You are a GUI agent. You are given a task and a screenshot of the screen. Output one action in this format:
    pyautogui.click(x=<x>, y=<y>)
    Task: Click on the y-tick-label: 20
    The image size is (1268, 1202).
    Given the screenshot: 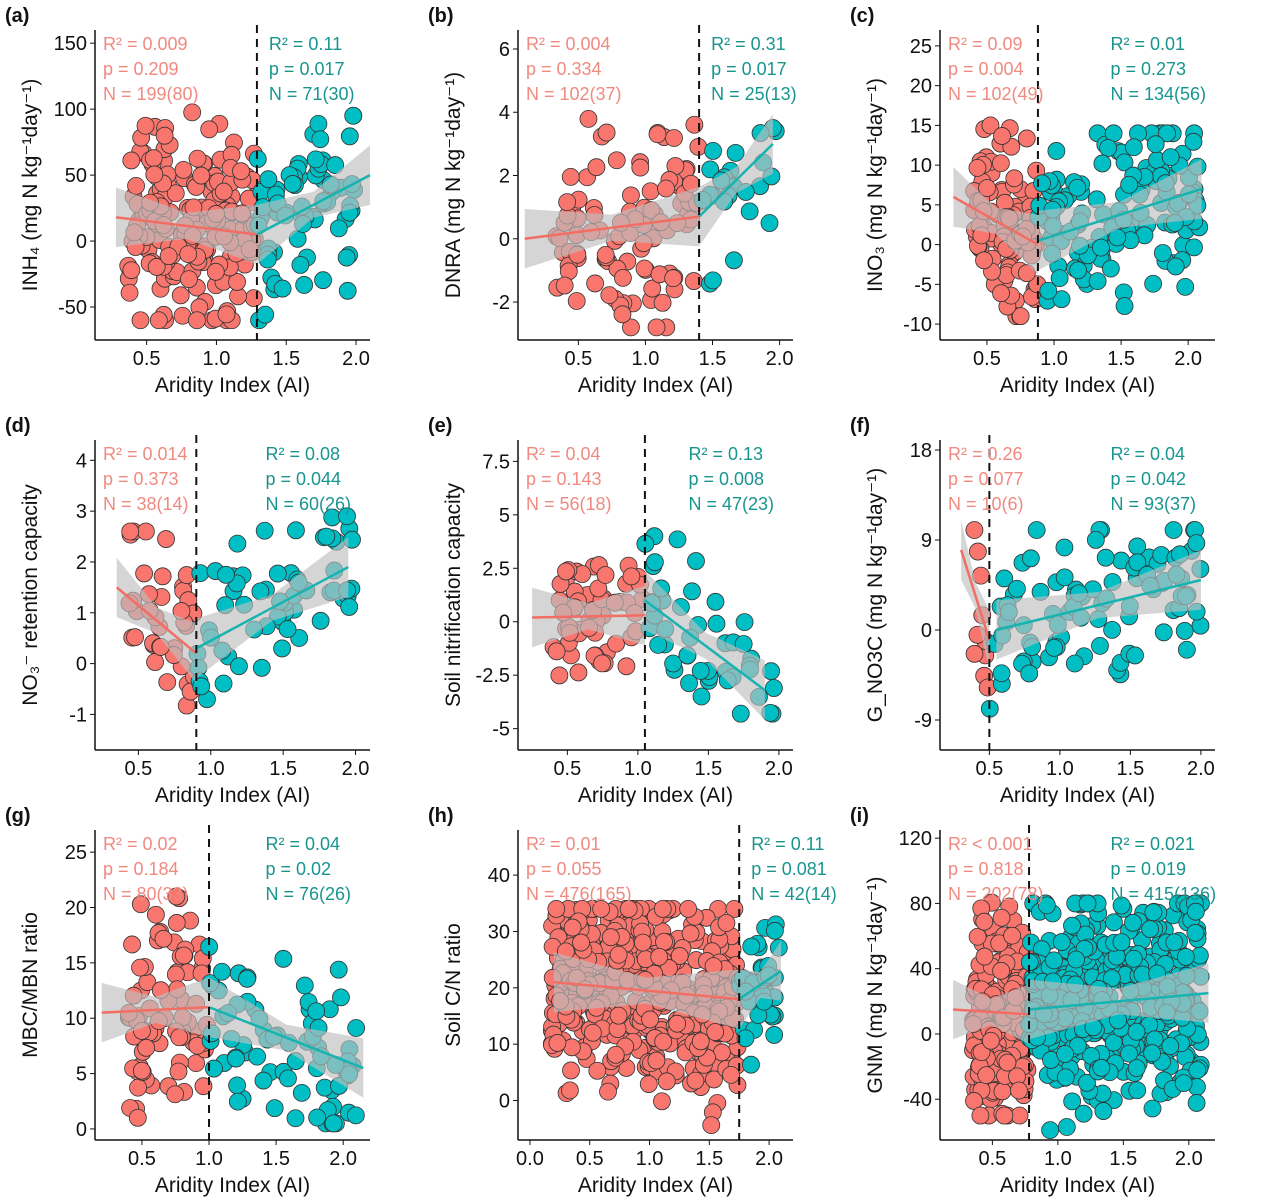 What is the action you would take?
    pyautogui.click(x=76, y=909)
    